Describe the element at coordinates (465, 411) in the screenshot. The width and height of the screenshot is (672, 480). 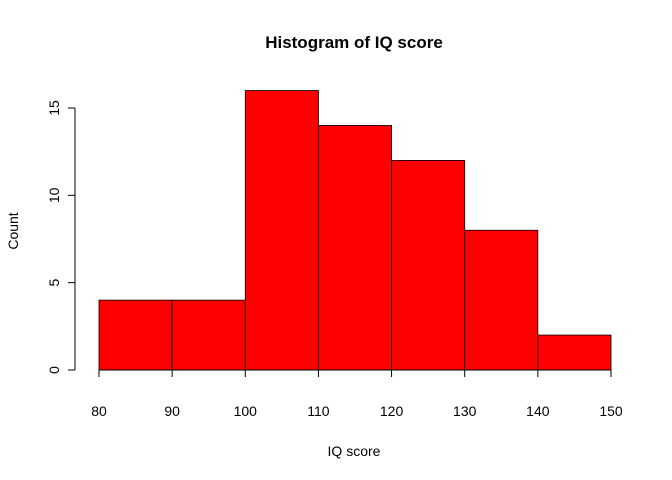
I see `x-tick-label: 130` at that location.